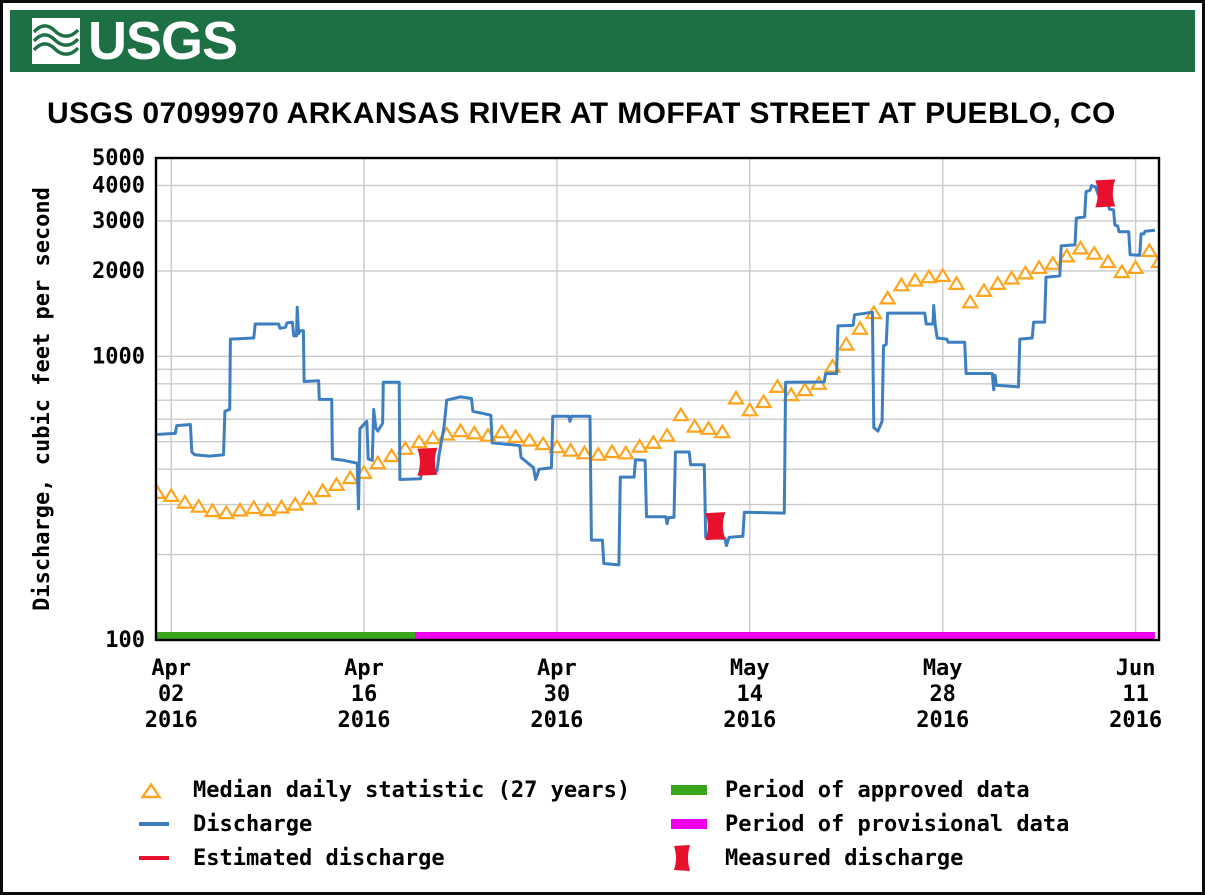  Describe the element at coordinates (135, 41) in the screenshot. I see `usgs-logo: USGS` at that location.